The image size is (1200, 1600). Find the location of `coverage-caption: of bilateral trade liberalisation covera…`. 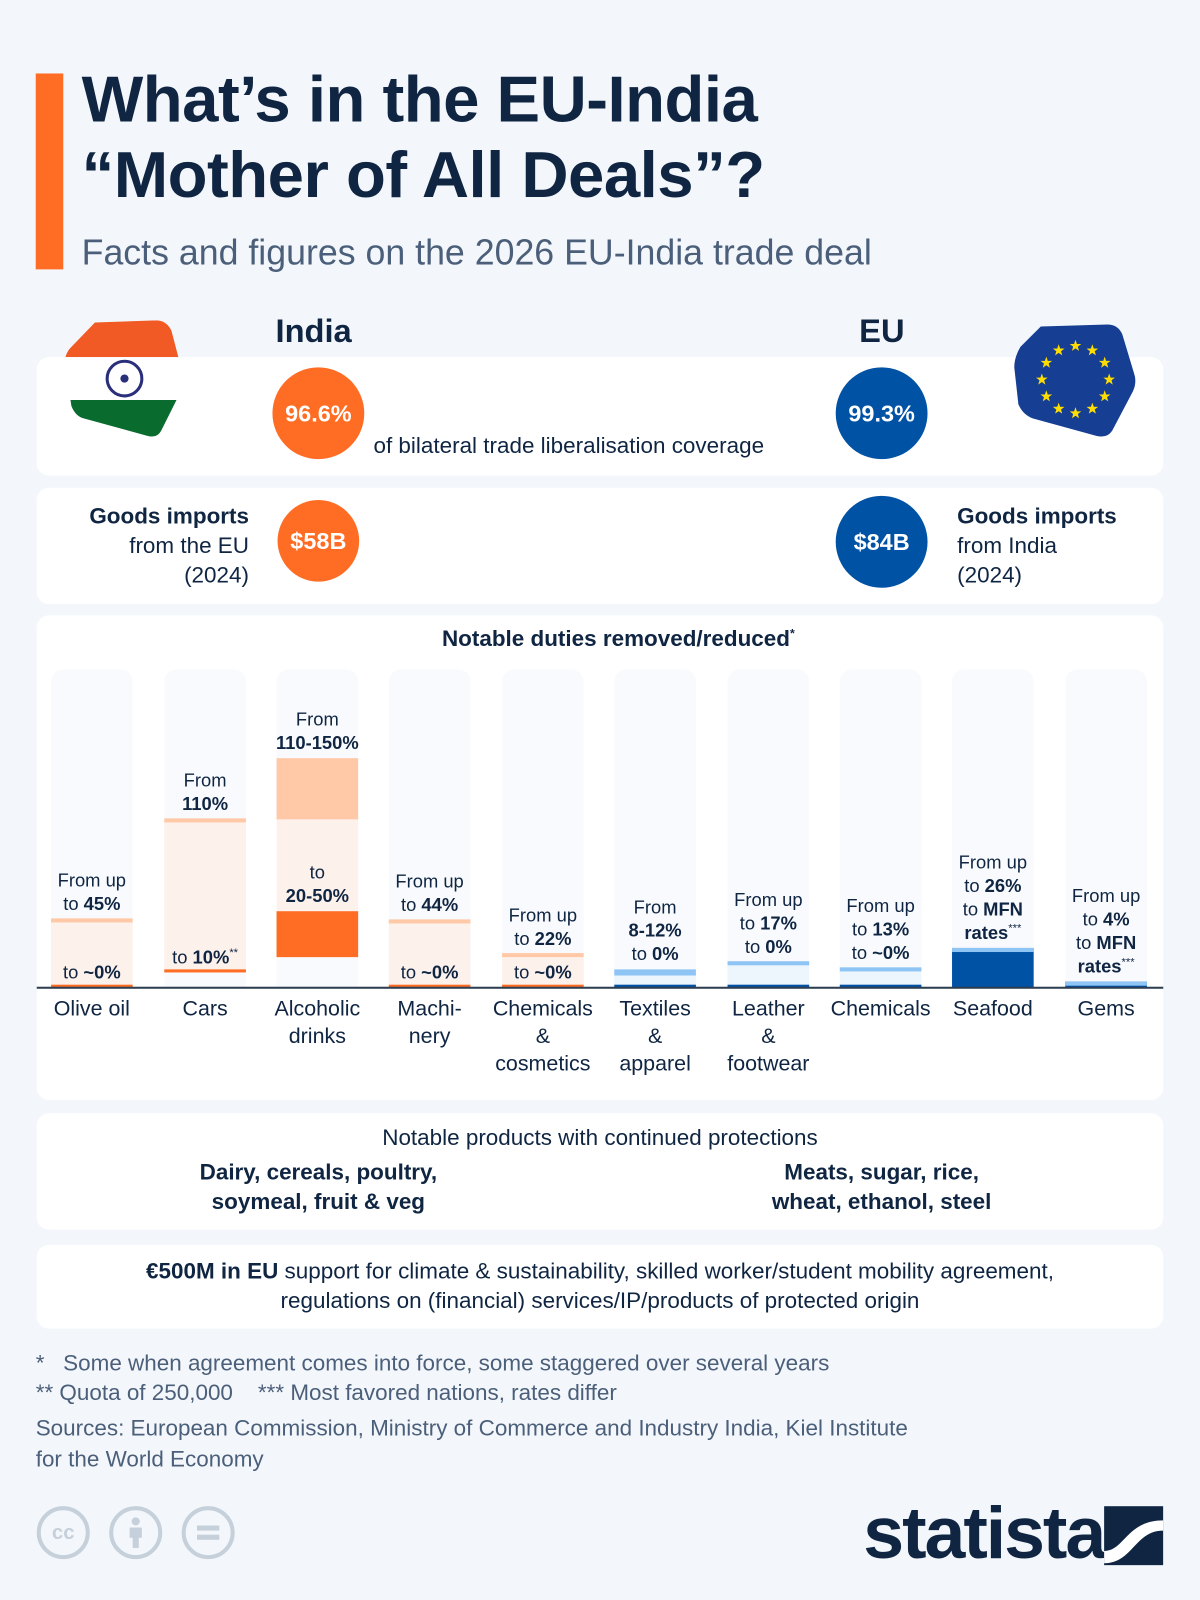

coverage-caption: of bilateral trade liberalisation covera… is located at coordinates (569, 445).